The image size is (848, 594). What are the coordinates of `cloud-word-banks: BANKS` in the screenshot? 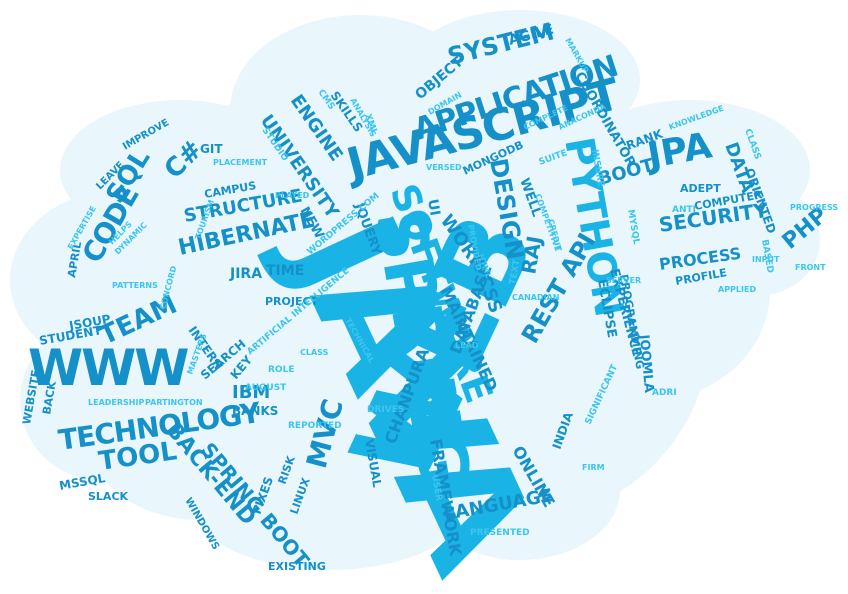 It's located at (255, 411).